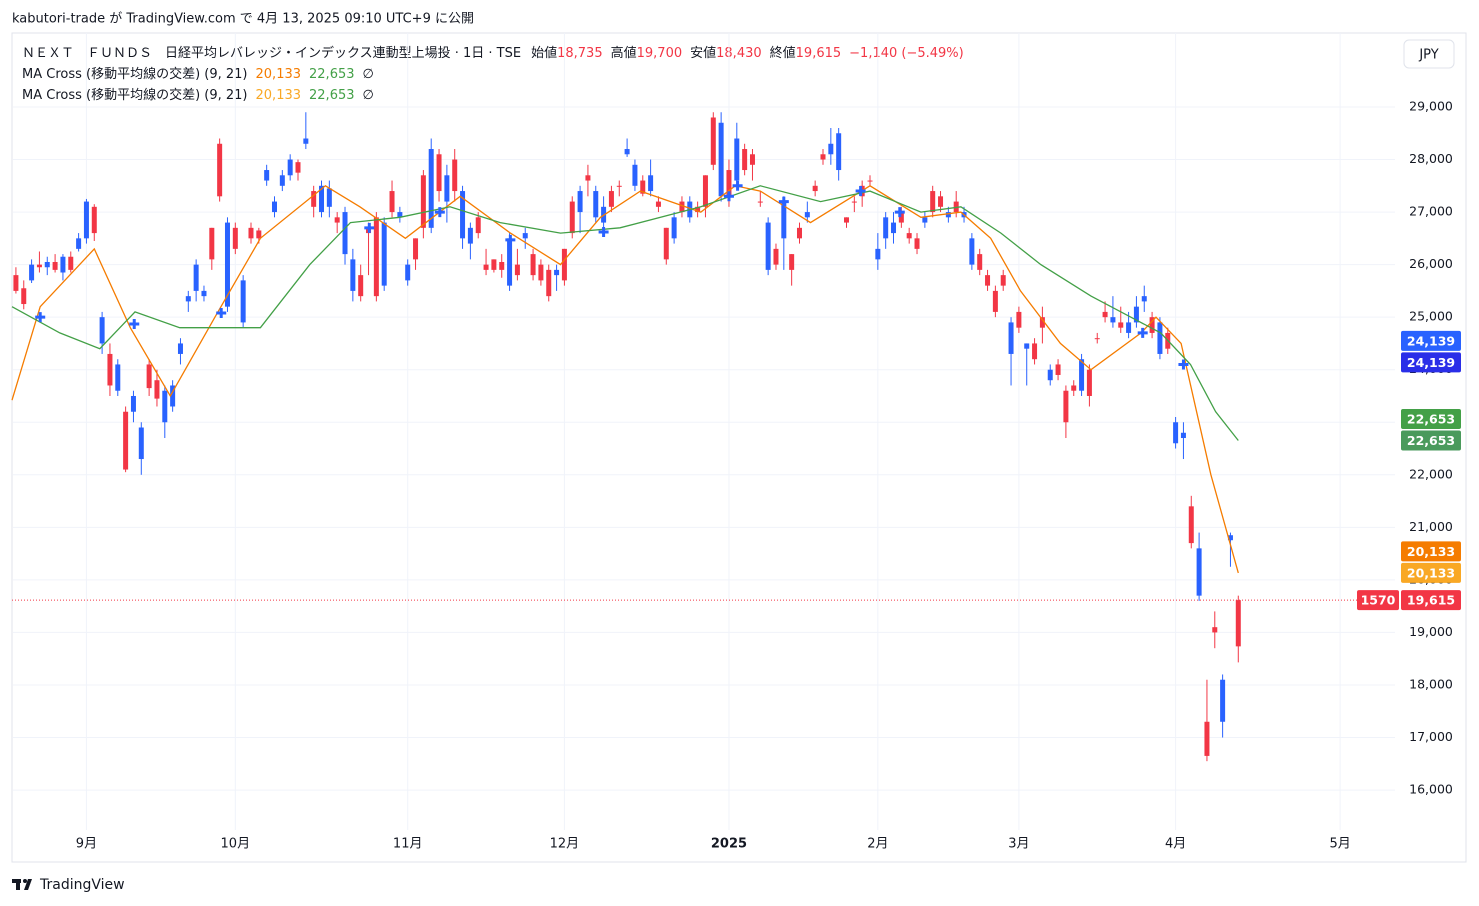 This screenshot has width=1479, height=906. What do you see at coordinates (1431, 158) in the screenshot?
I see `y-tick-label: 28,000` at bounding box center [1431, 158].